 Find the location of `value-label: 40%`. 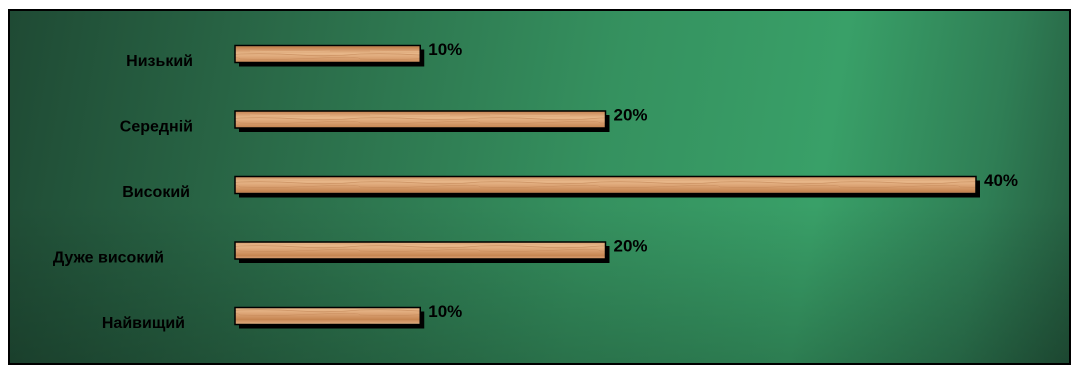

value-label: 40% is located at coordinates (1001, 180).